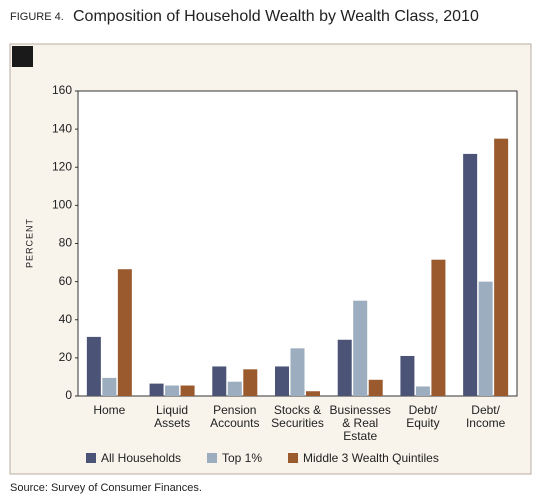  I want to click on y-tick-label: 100, so click(62, 205).